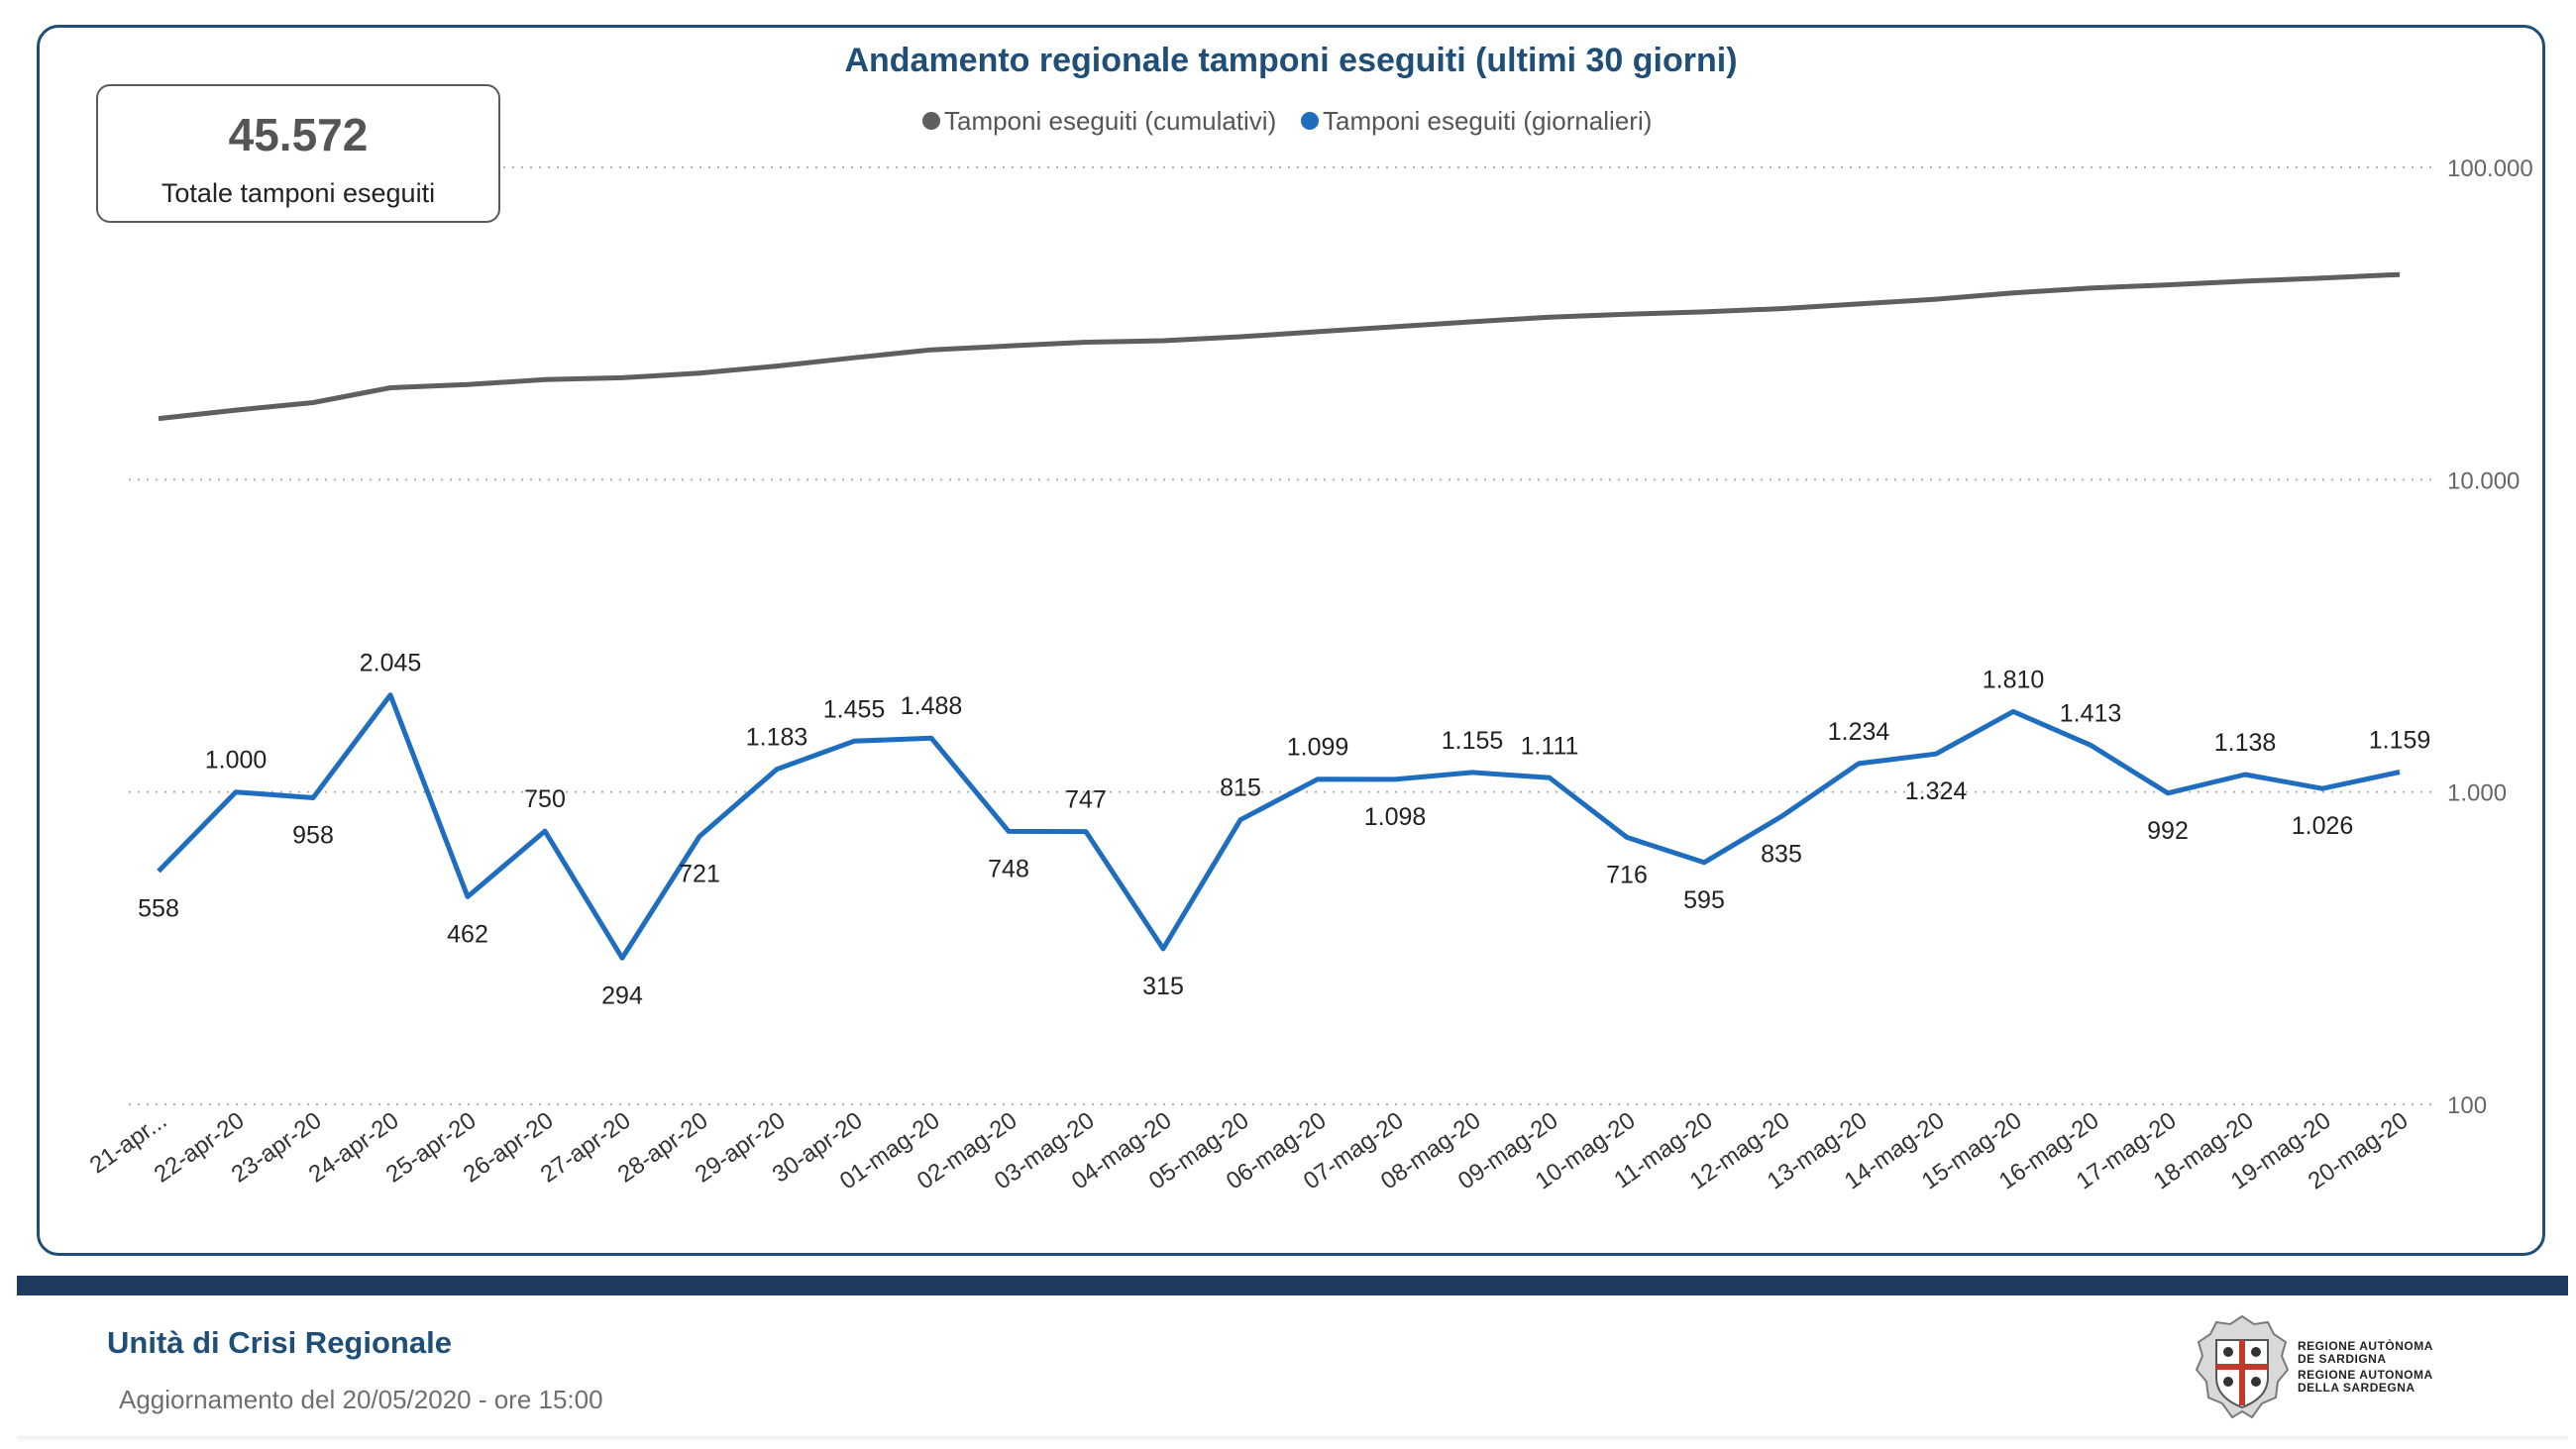 This screenshot has height=1449, width=2576. What do you see at coordinates (298, 193) in the screenshot?
I see `kpi-label: Totale tamponi eseguiti` at bounding box center [298, 193].